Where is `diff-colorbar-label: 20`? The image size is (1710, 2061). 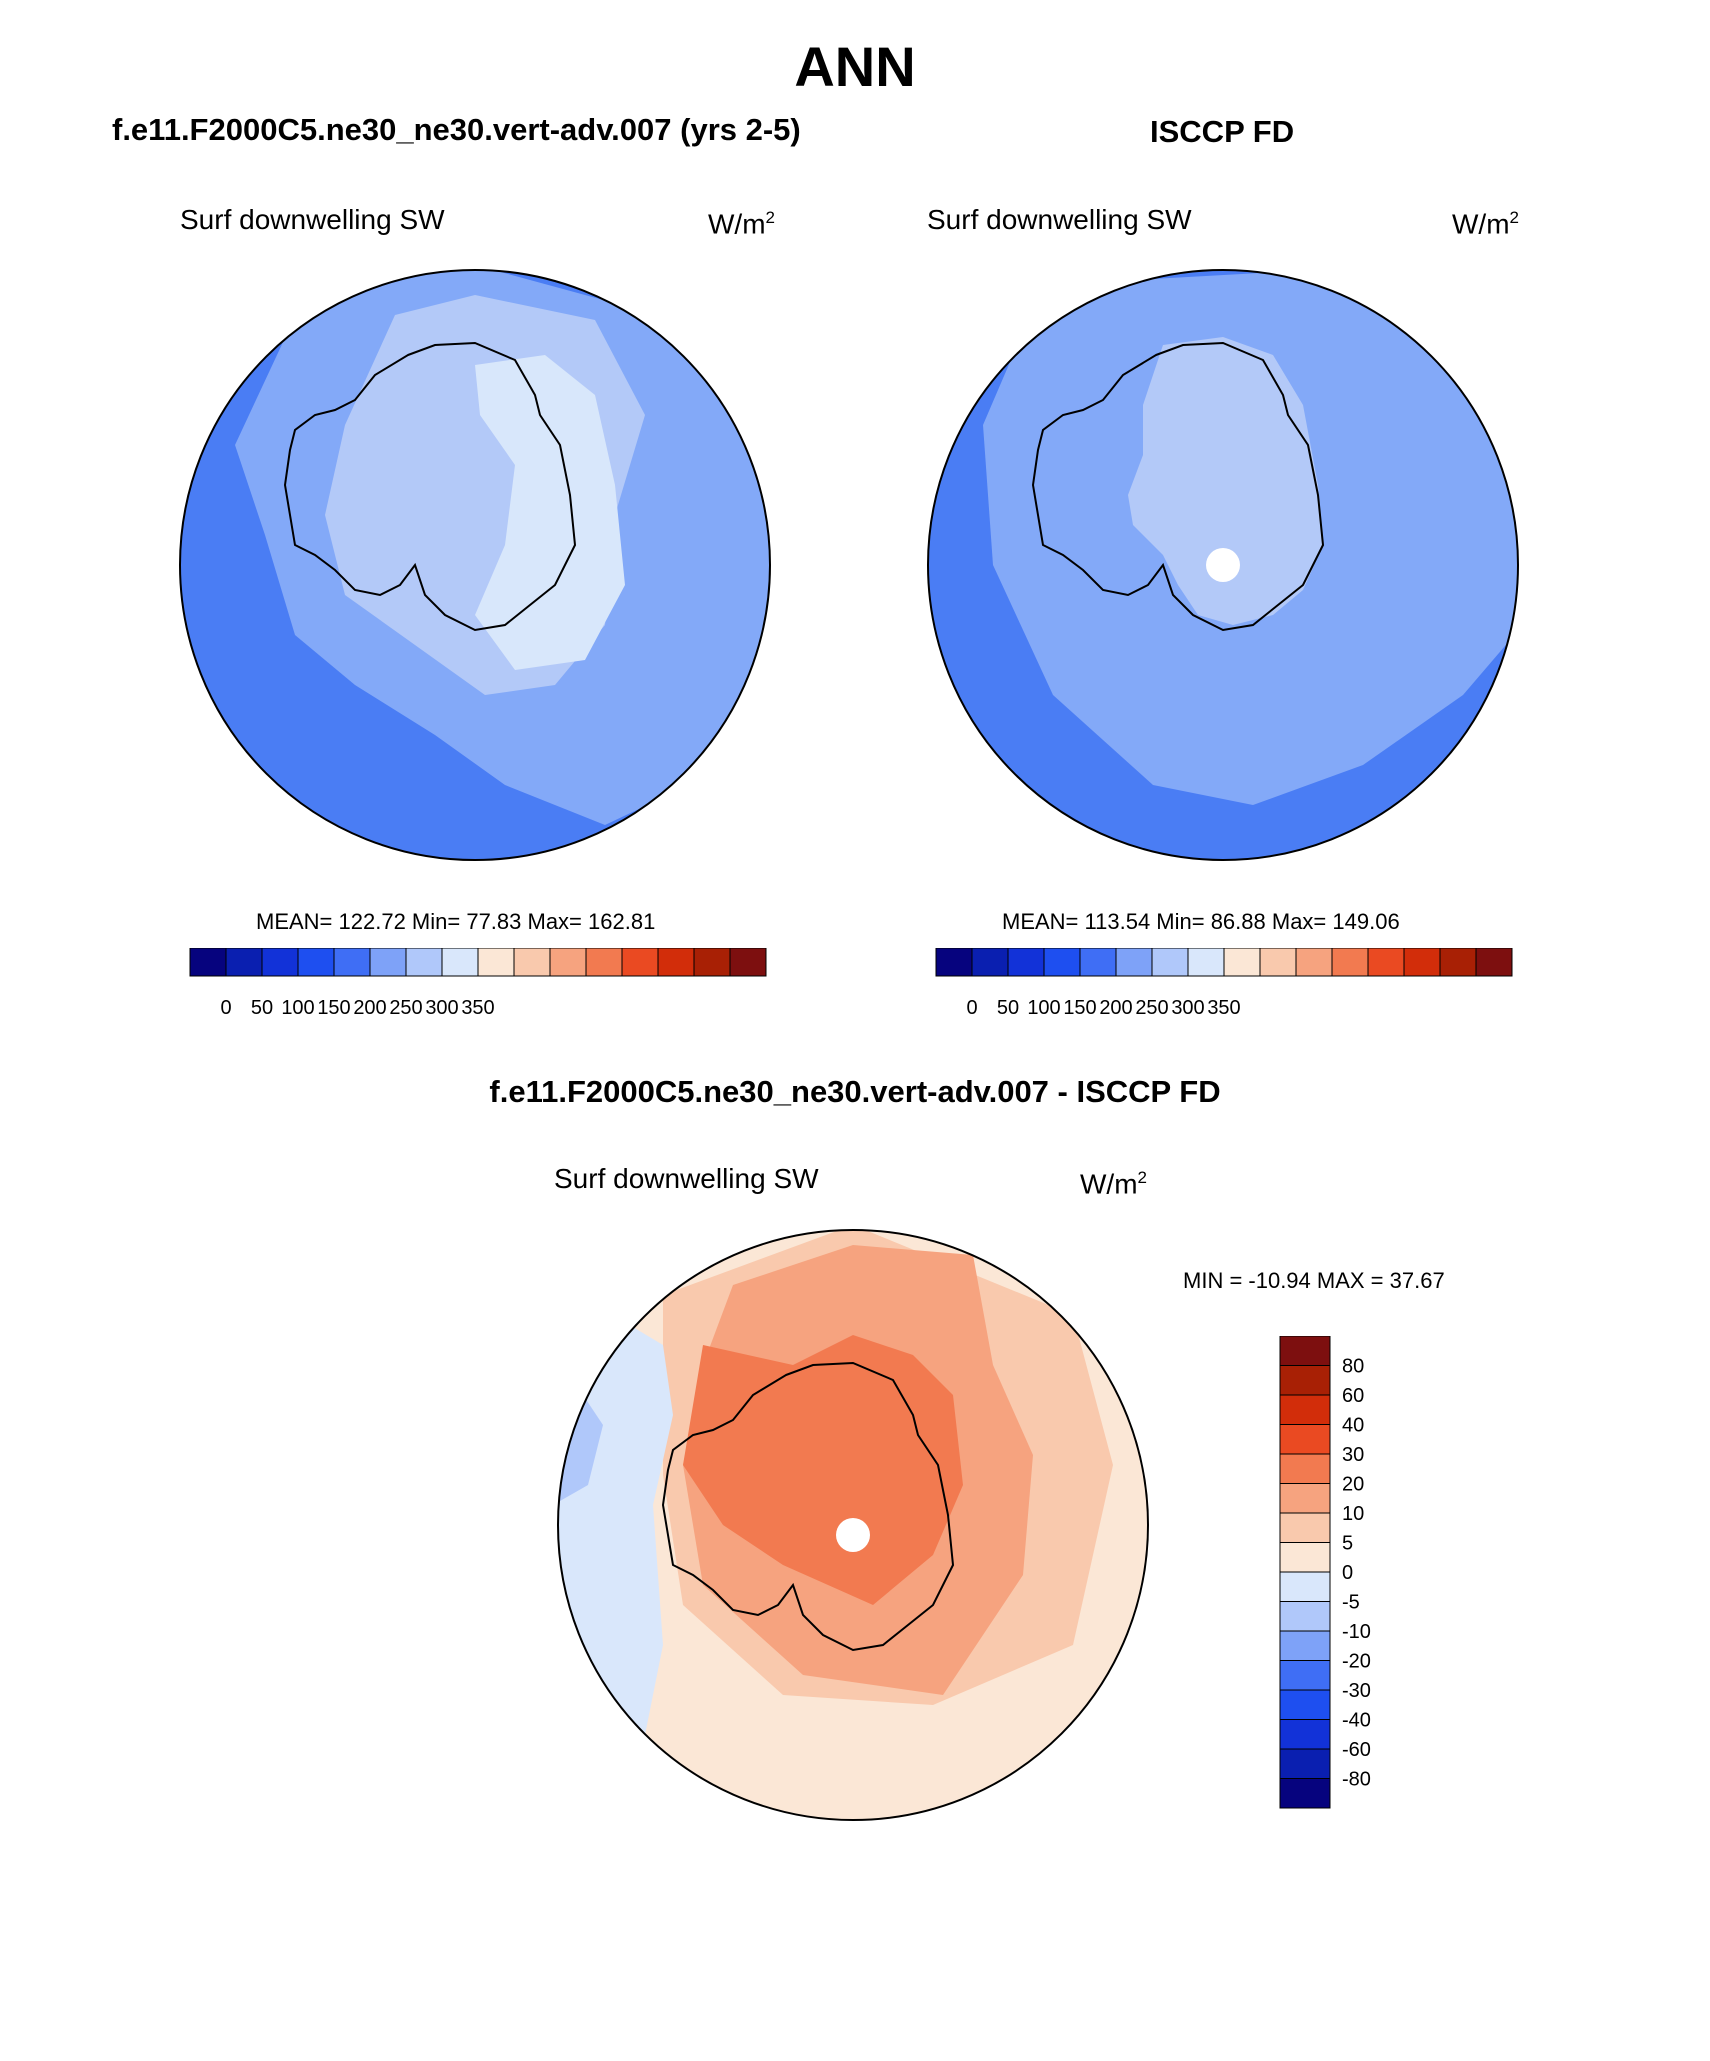
diff-colorbar-label: 20 is located at coordinates (1353, 1485).